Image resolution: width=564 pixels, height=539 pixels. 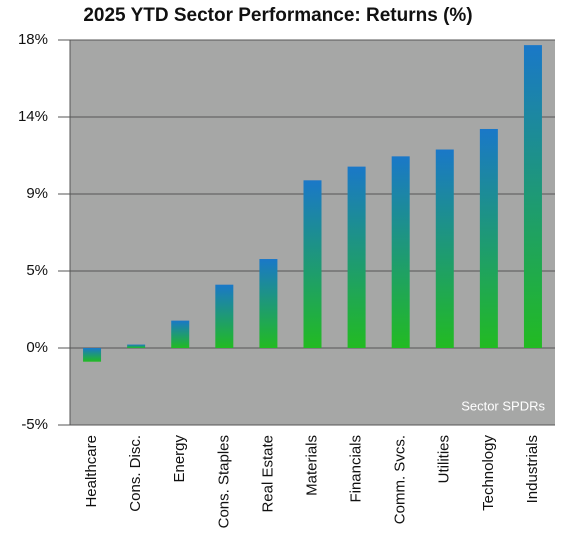 I want to click on x-tick-label: Materials, so click(x=311, y=465).